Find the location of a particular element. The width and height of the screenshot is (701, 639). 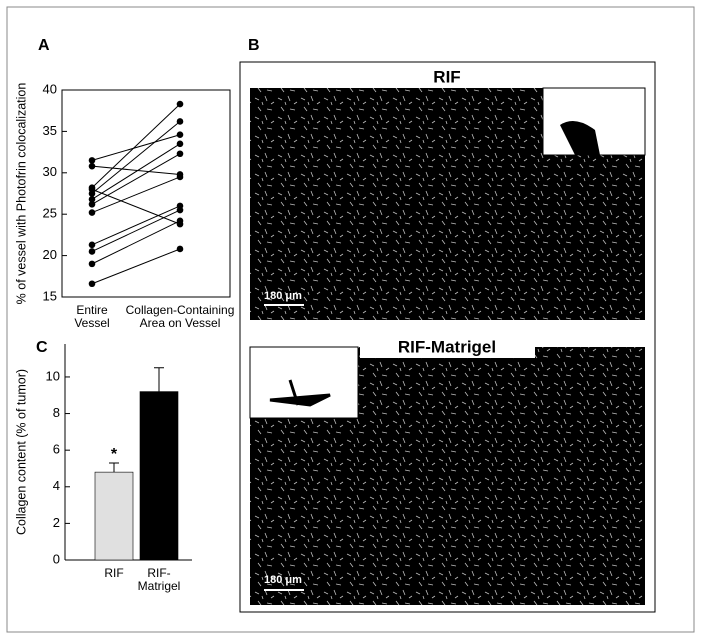

y-tick-label: 6 is located at coordinates (56, 449).